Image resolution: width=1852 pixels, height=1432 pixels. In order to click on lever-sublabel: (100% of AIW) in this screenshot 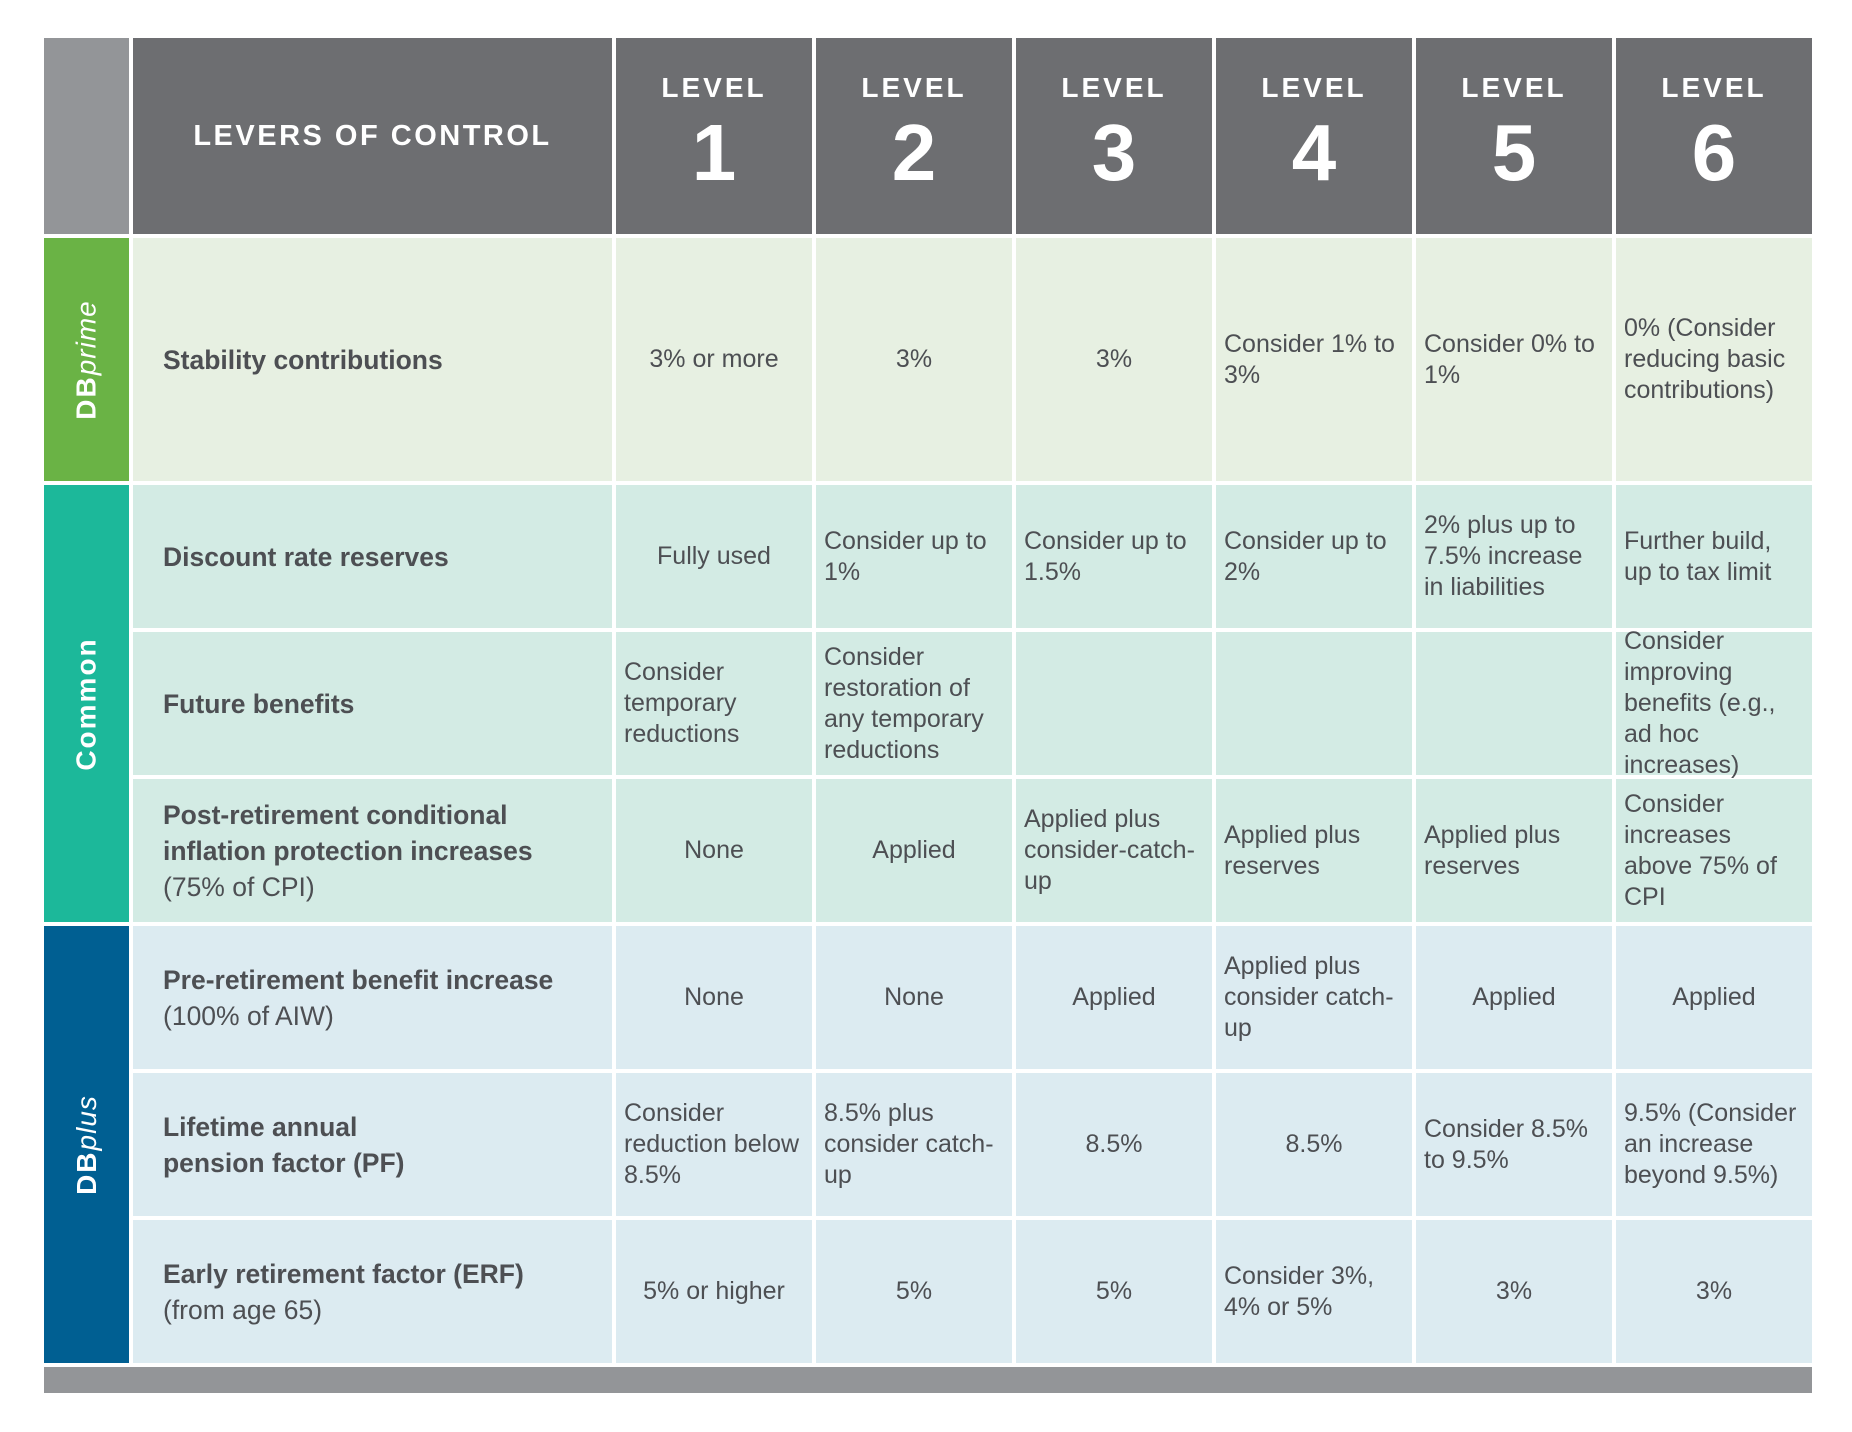, I will do `click(248, 1015)`.